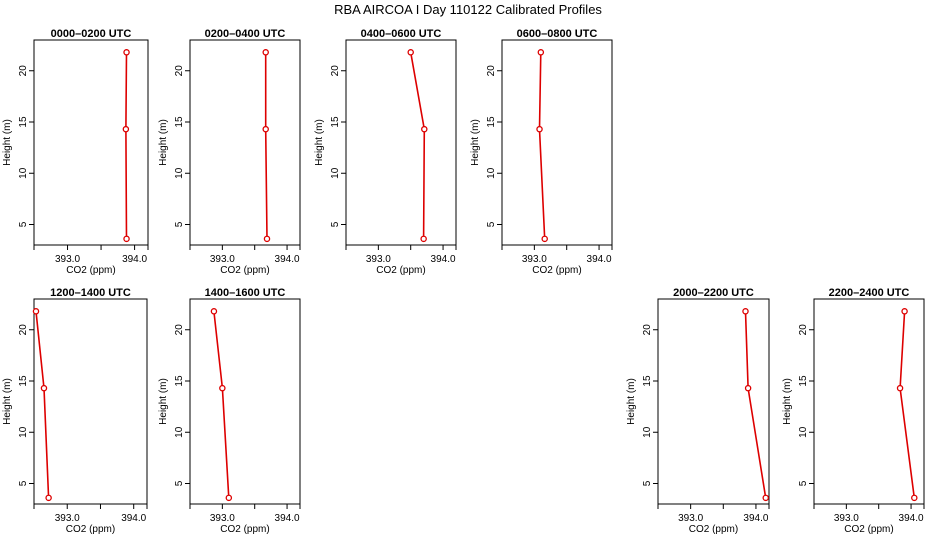 This screenshot has width=936, height=540. Describe the element at coordinates (846, 518) in the screenshot. I see `panel-8-xtick-label-0: 393.0` at that location.